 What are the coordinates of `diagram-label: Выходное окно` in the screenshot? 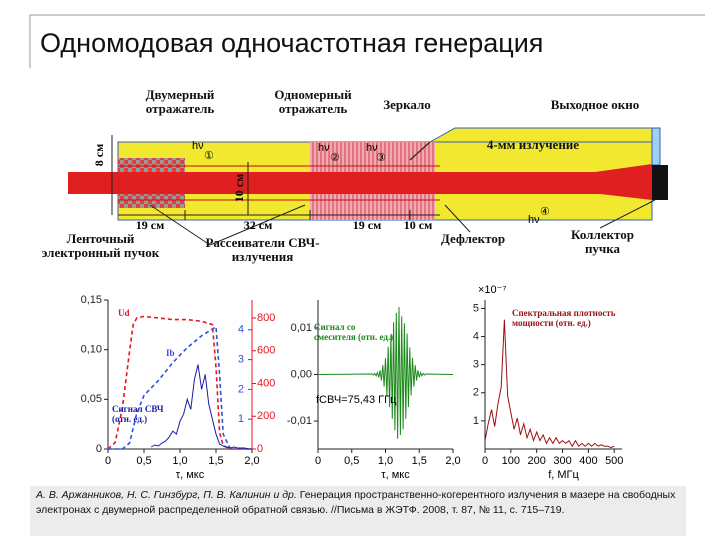 It's located at (595, 104).